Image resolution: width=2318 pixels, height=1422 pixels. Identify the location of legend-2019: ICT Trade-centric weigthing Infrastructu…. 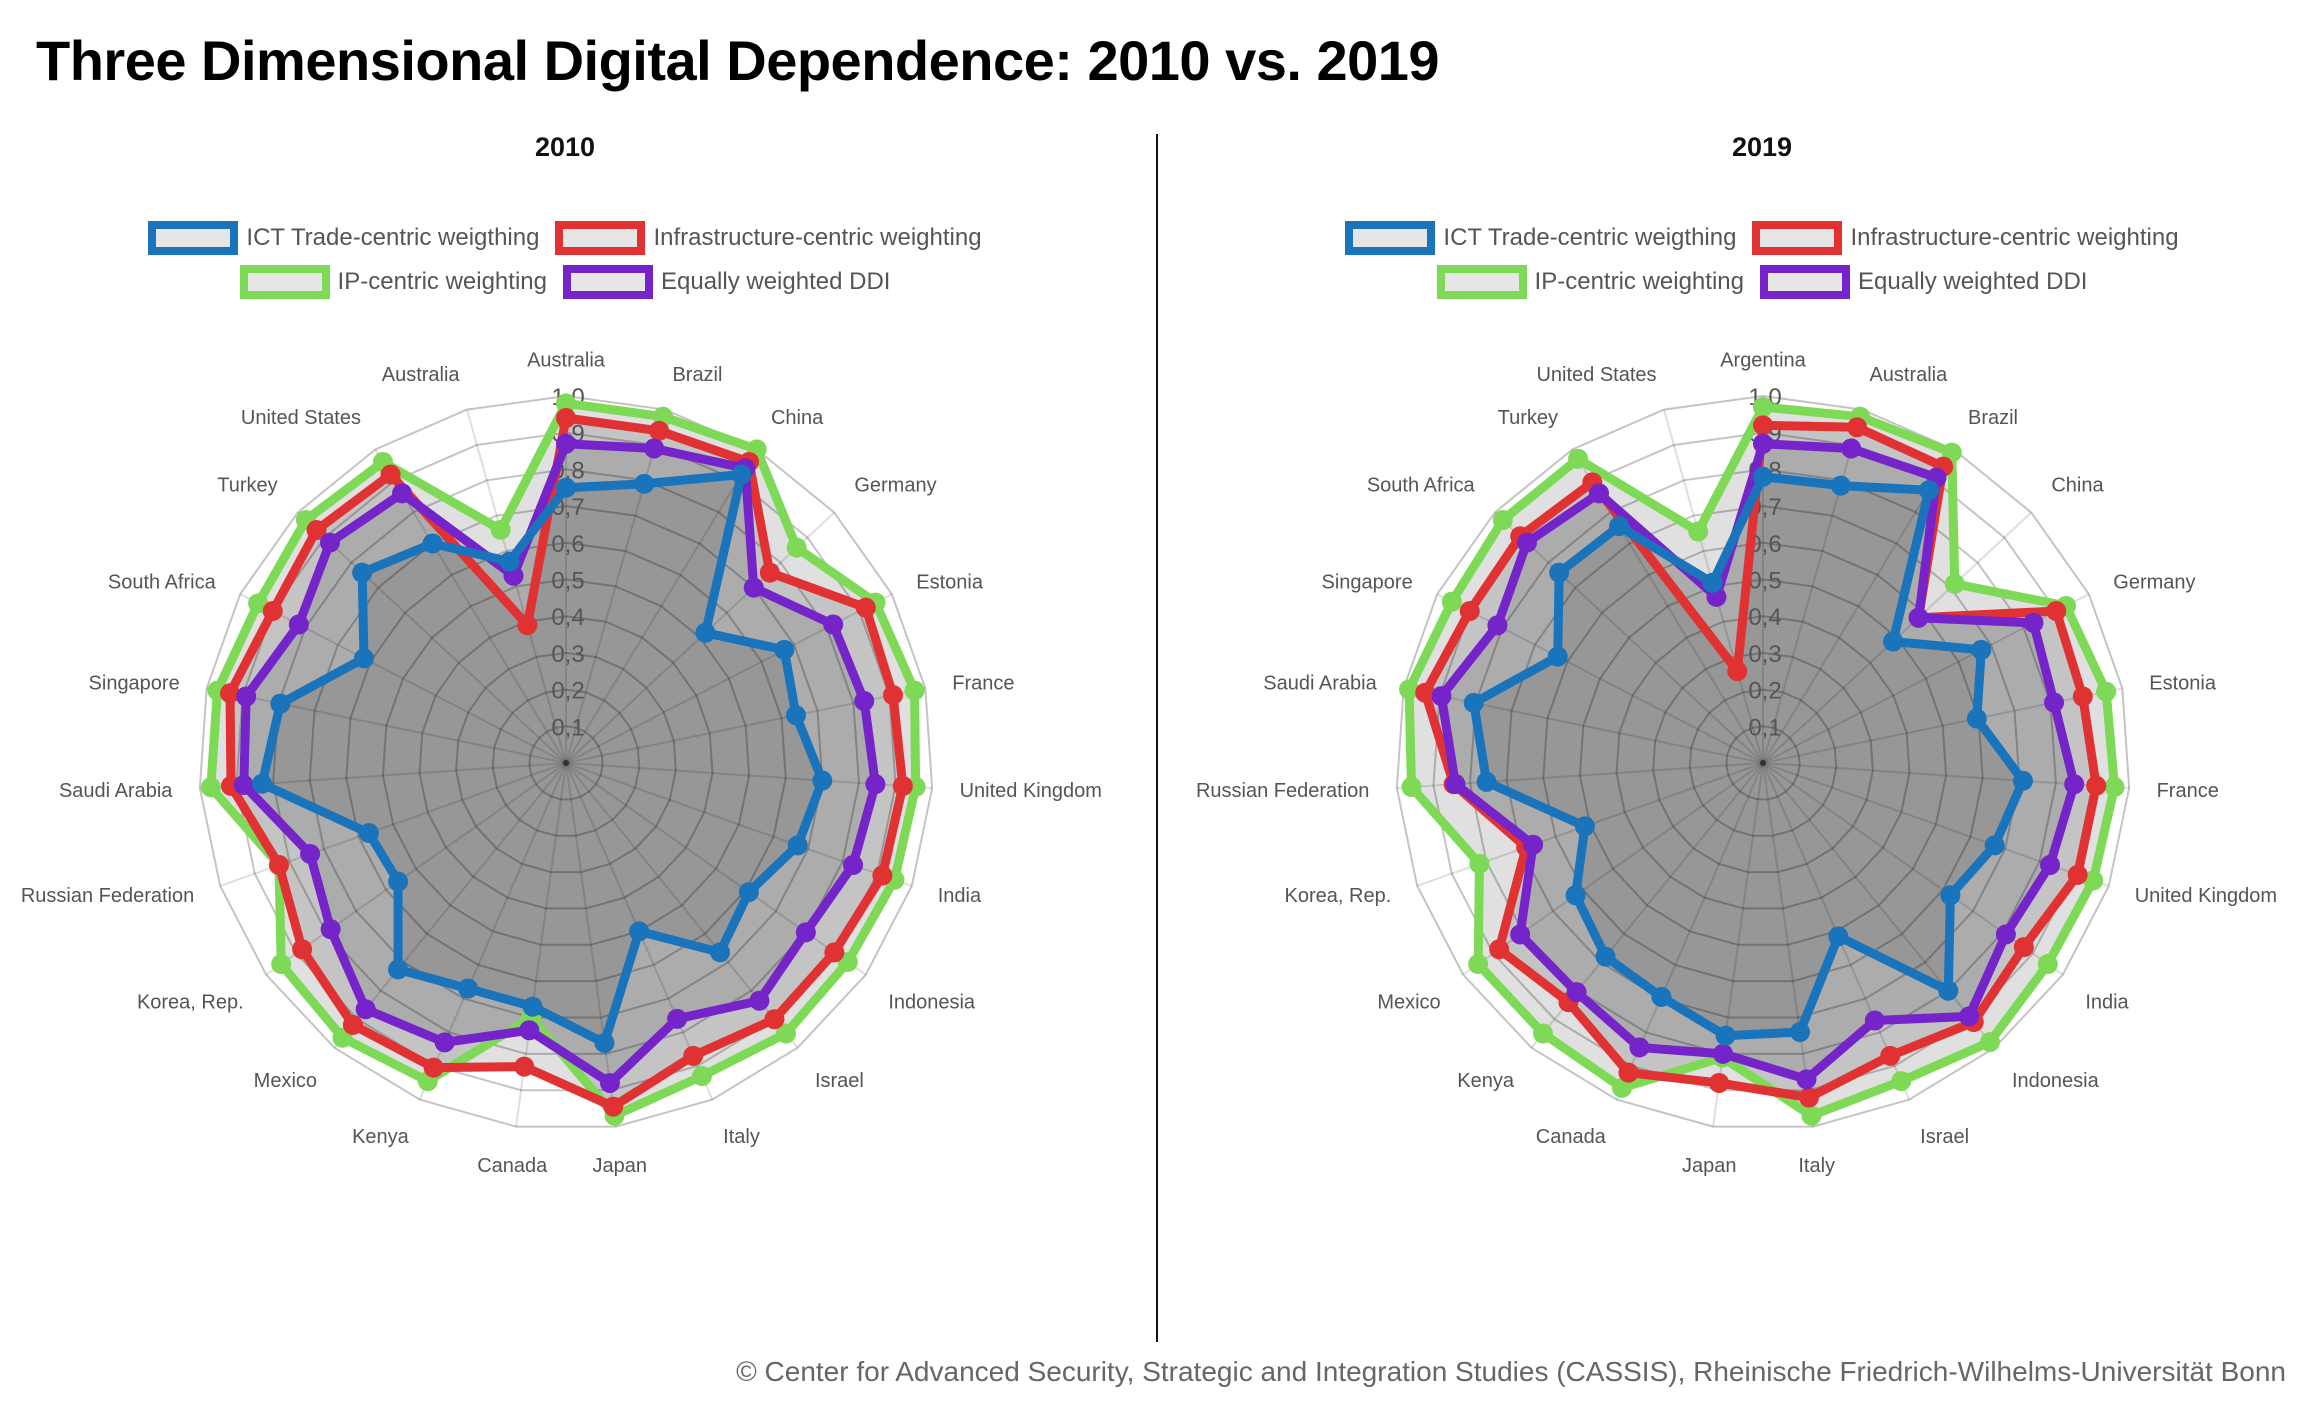
(1757, 260).